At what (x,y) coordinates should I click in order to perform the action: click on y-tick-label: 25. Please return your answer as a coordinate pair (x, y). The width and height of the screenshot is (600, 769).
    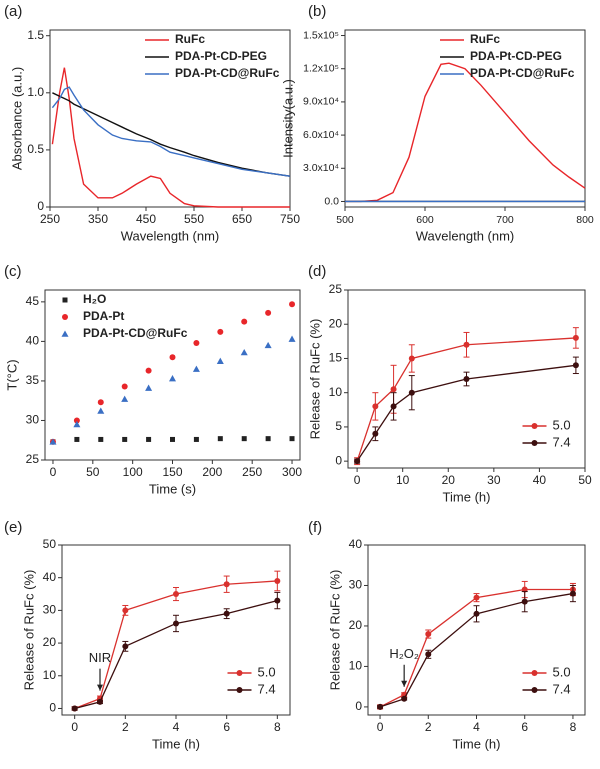
    Looking at the image, I should click on (33, 459).